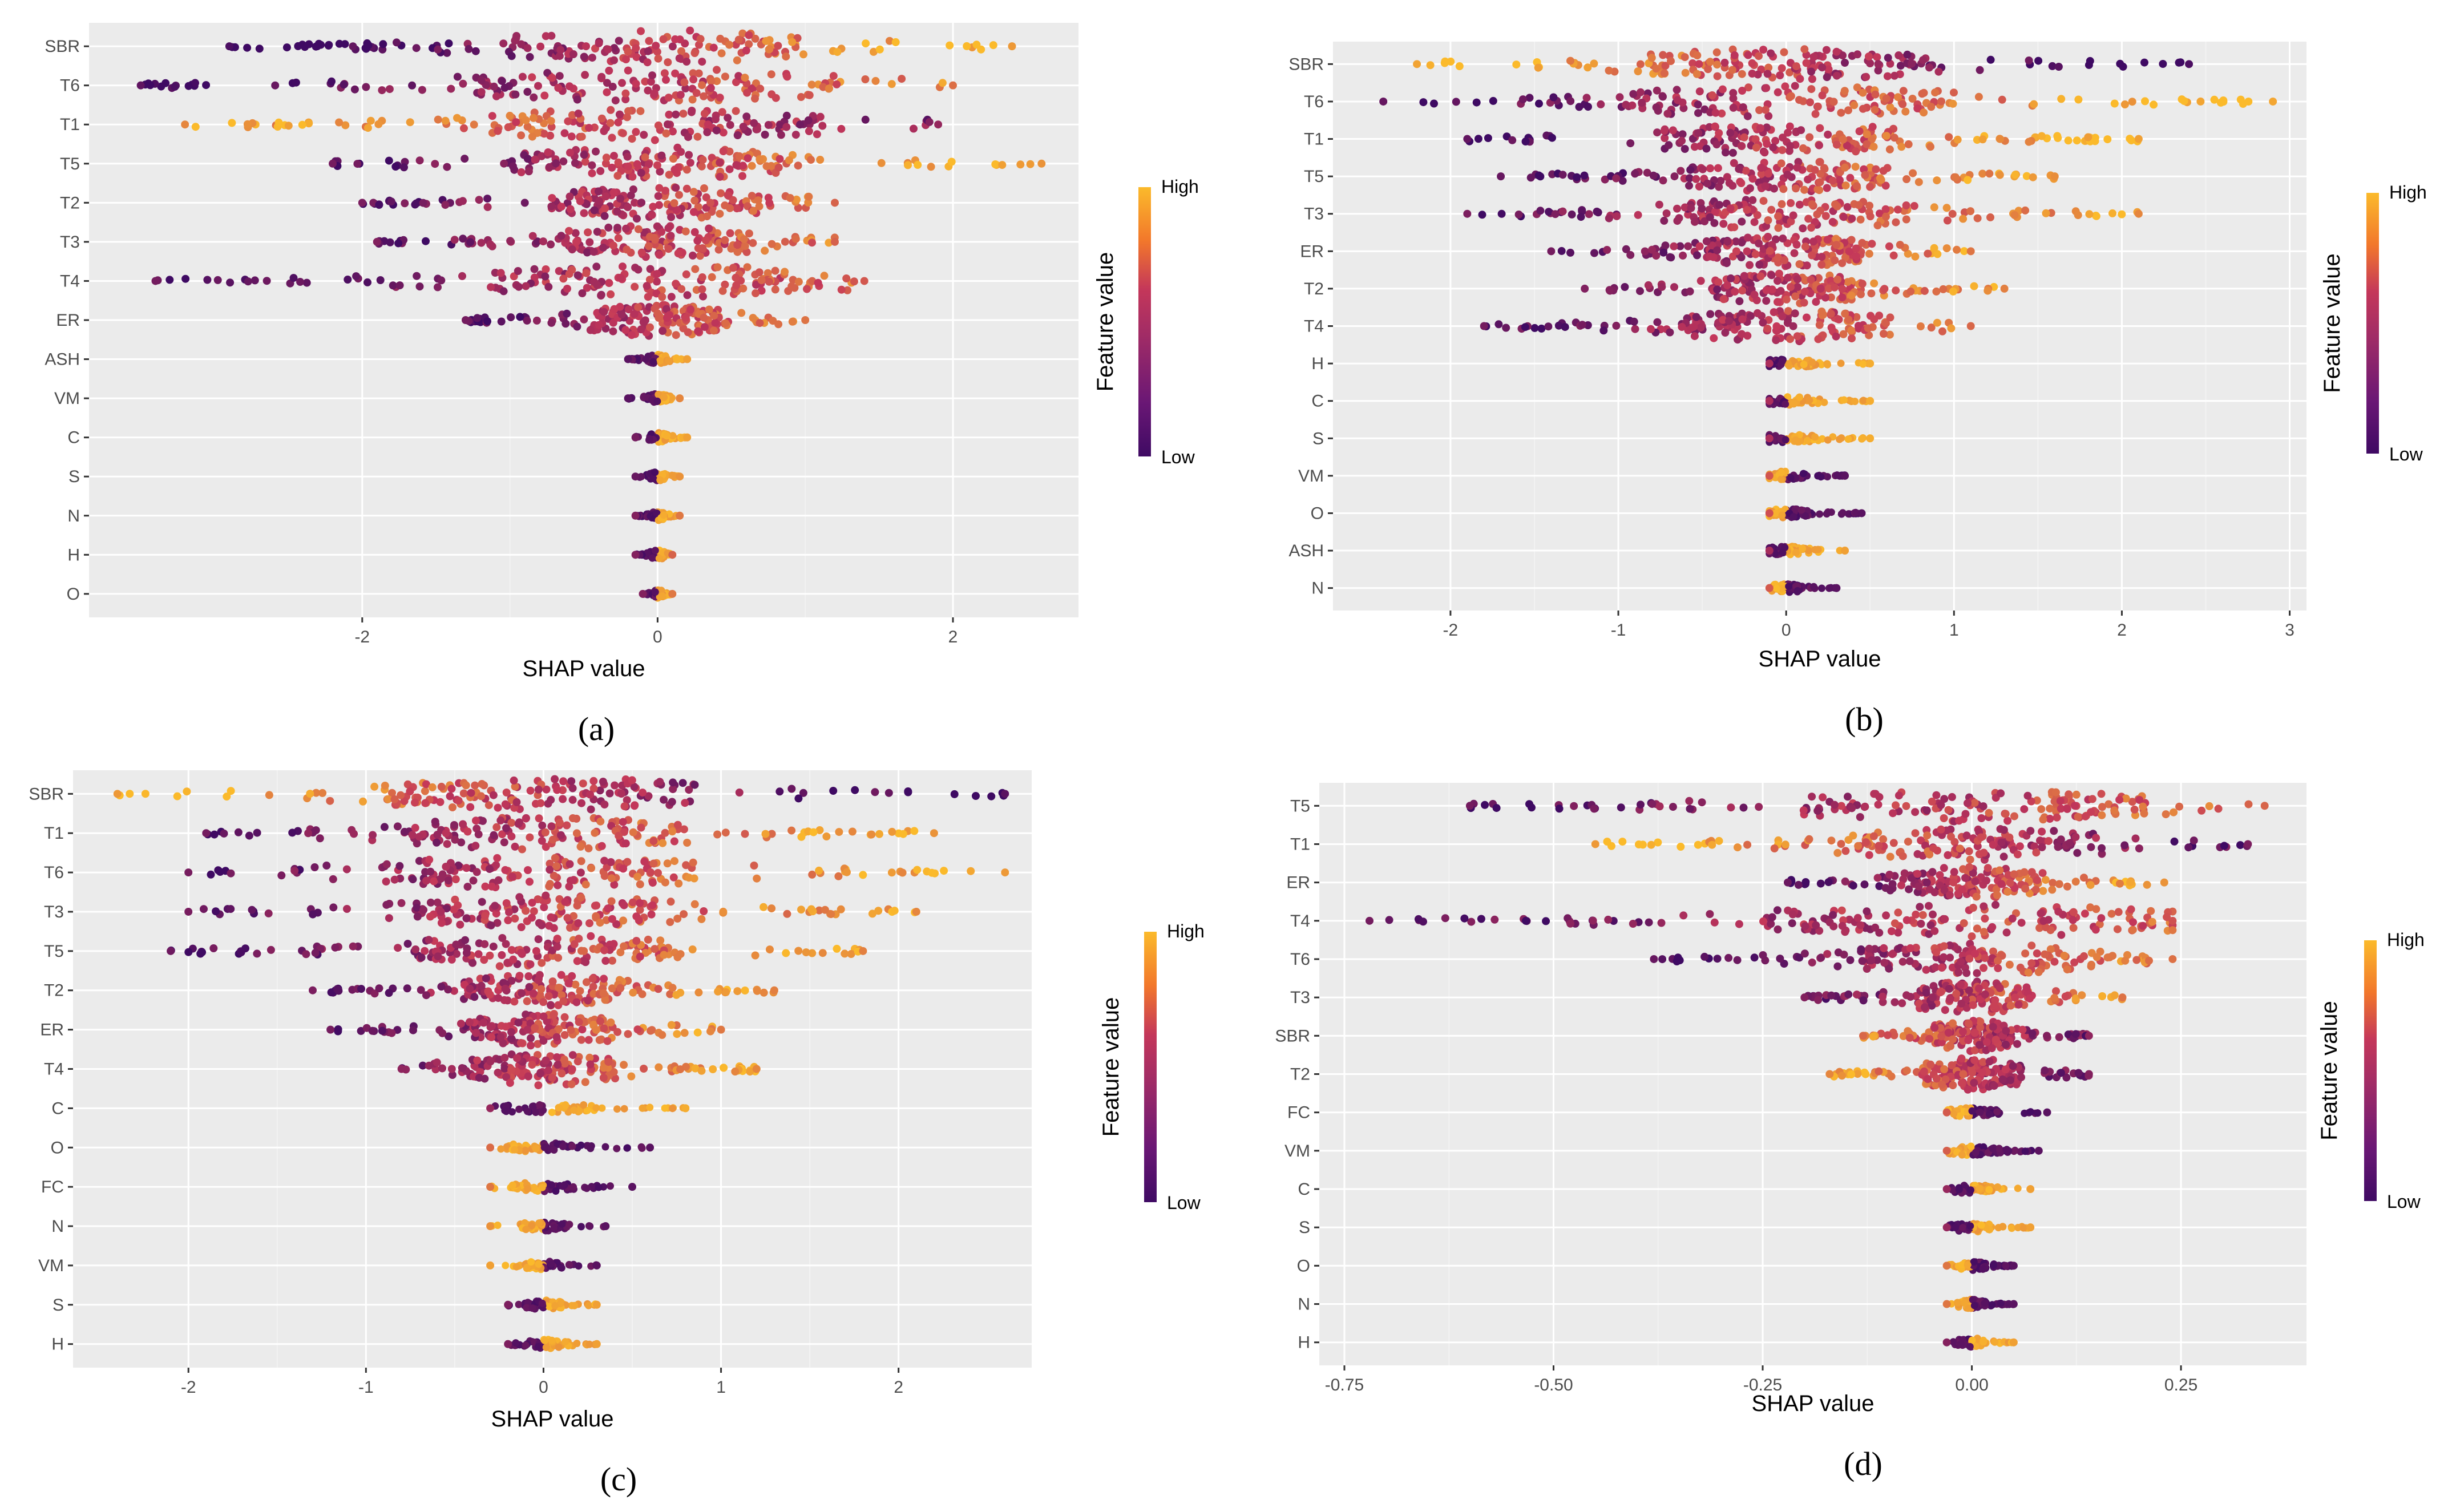 The image size is (2444, 1512). I want to click on y-tick-label-t1: T1, so click(54, 833).